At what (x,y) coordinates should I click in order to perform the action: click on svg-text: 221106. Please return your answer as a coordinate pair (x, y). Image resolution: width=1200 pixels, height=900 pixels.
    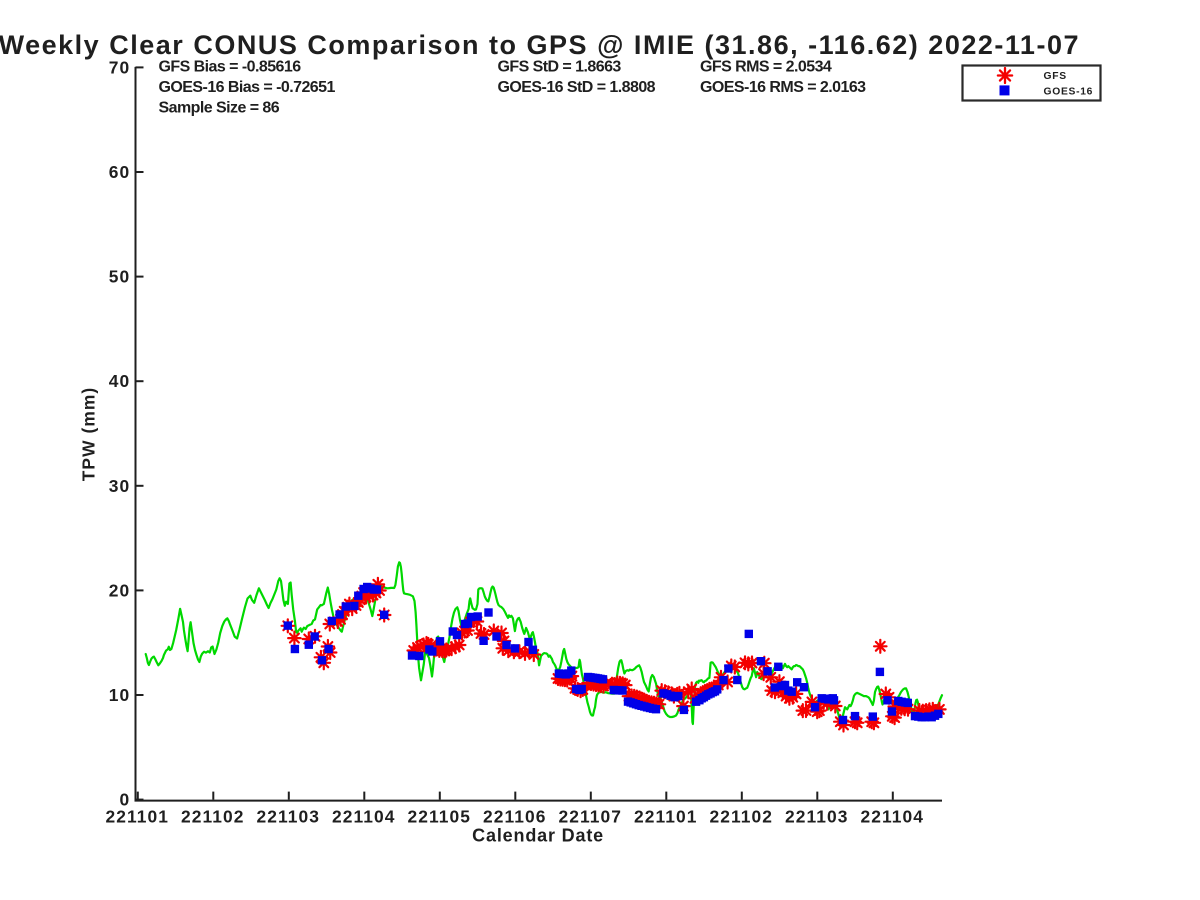
    Looking at the image, I should click on (515, 817).